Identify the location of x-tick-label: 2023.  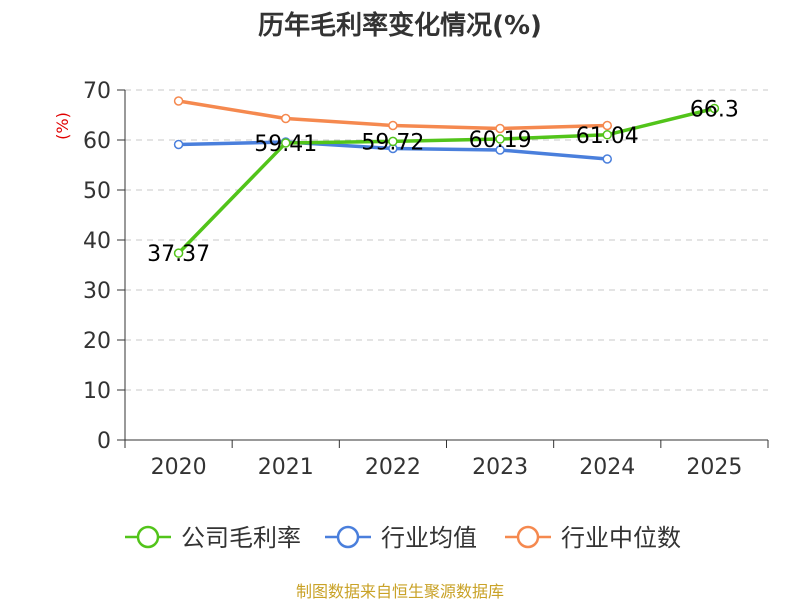
(500, 467).